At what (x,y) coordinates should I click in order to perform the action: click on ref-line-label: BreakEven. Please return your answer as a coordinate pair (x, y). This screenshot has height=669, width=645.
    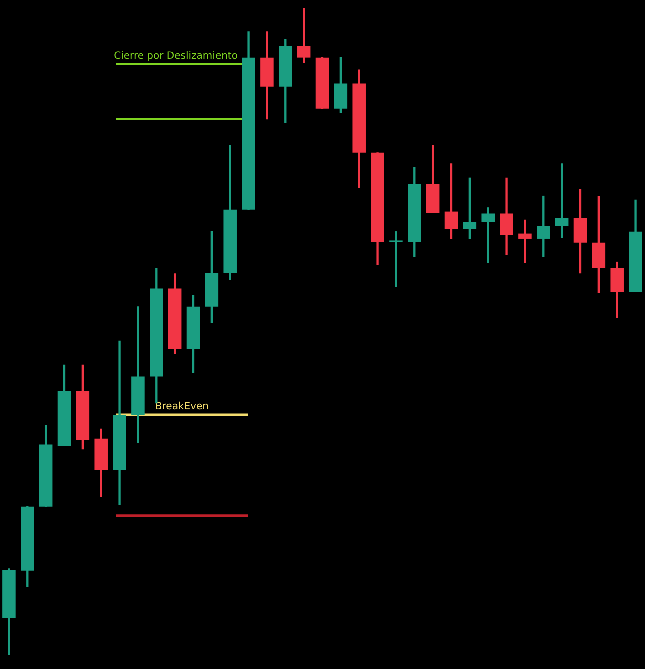
    Looking at the image, I should click on (182, 407).